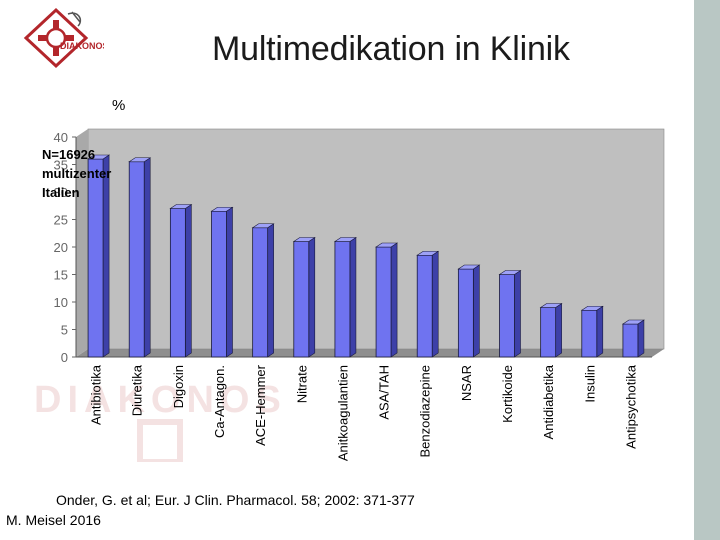  I want to click on diakonos-watermark-icon: DIAKONOS, so click(157, 420).